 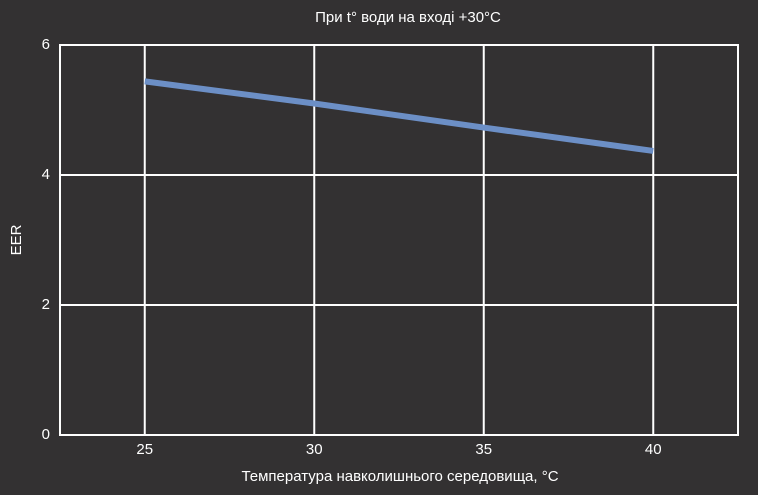 What do you see at coordinates (483, 449) in the screenshot?
I see `x-tick-label: 35` at bounding box center [483, 449].